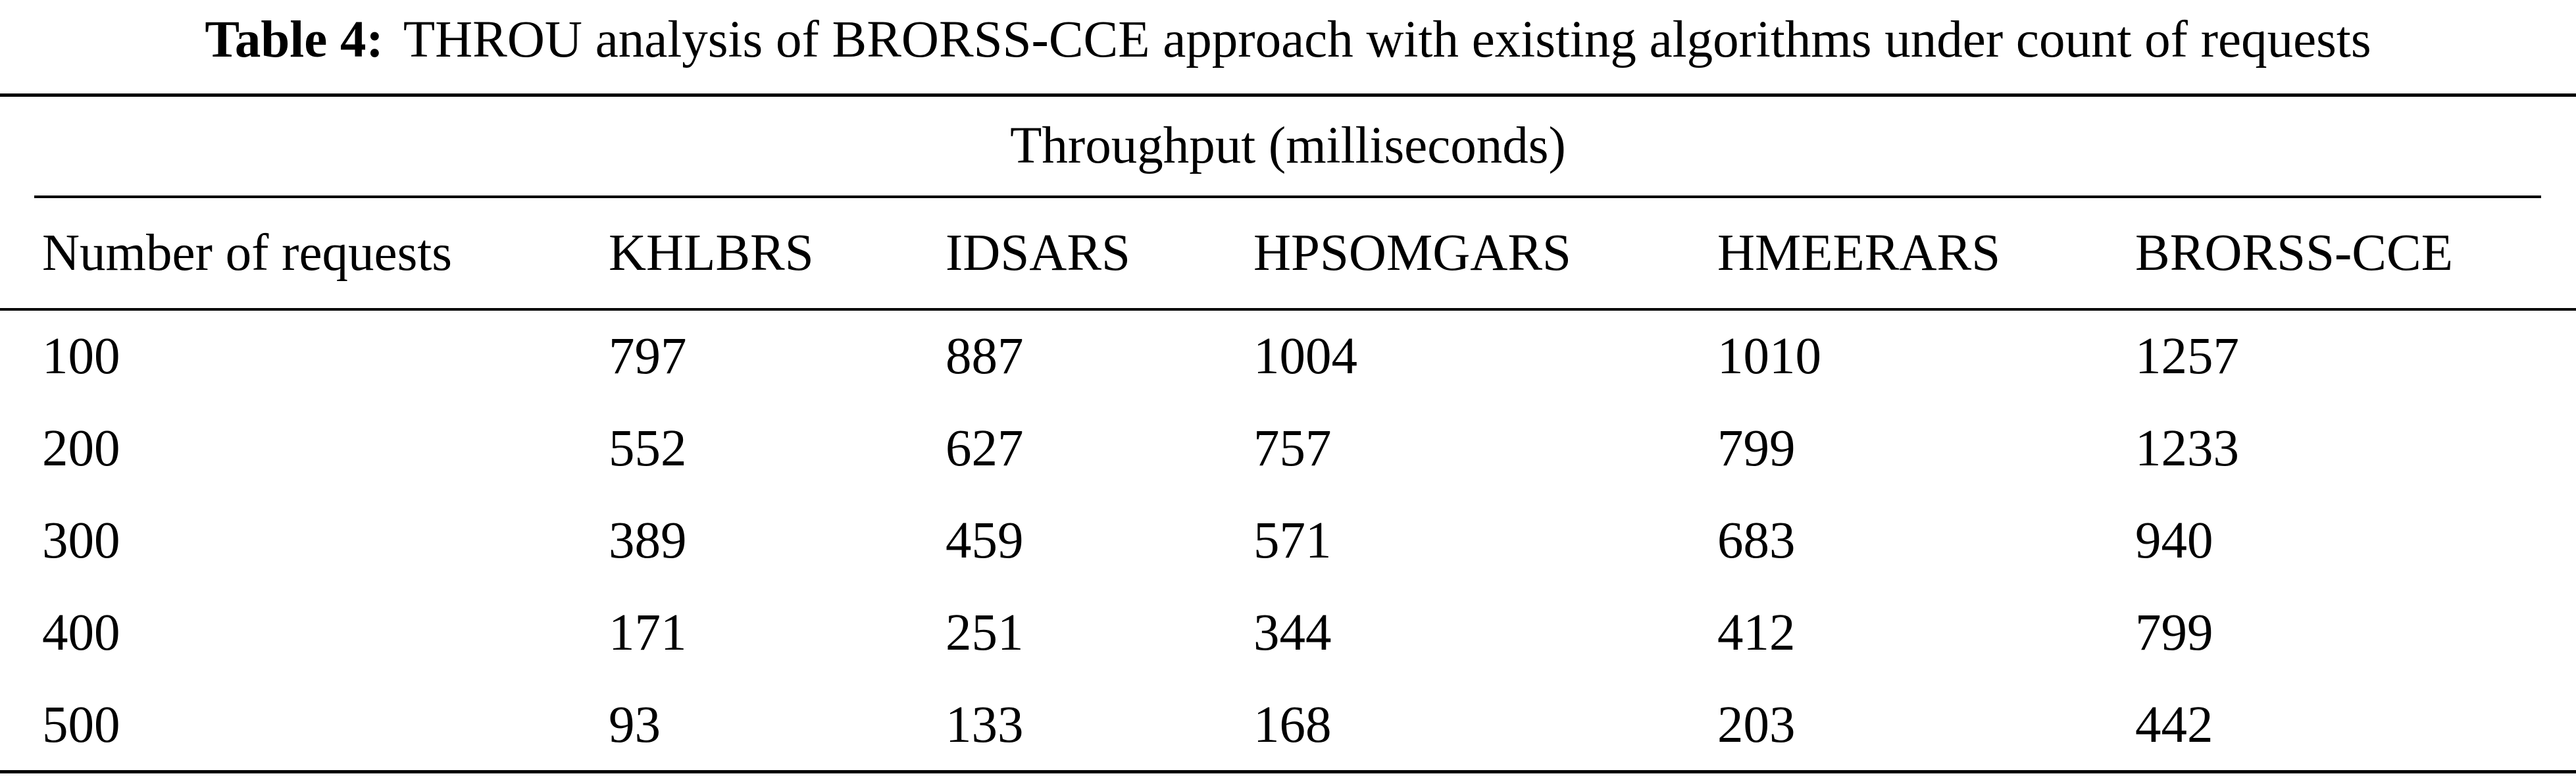 The width and height of the screenshot is (2576, 780). What do you see at coordinates (81, 540) in the screenshot?
I see `table-cell: 300` at bounding box center [81, 540].